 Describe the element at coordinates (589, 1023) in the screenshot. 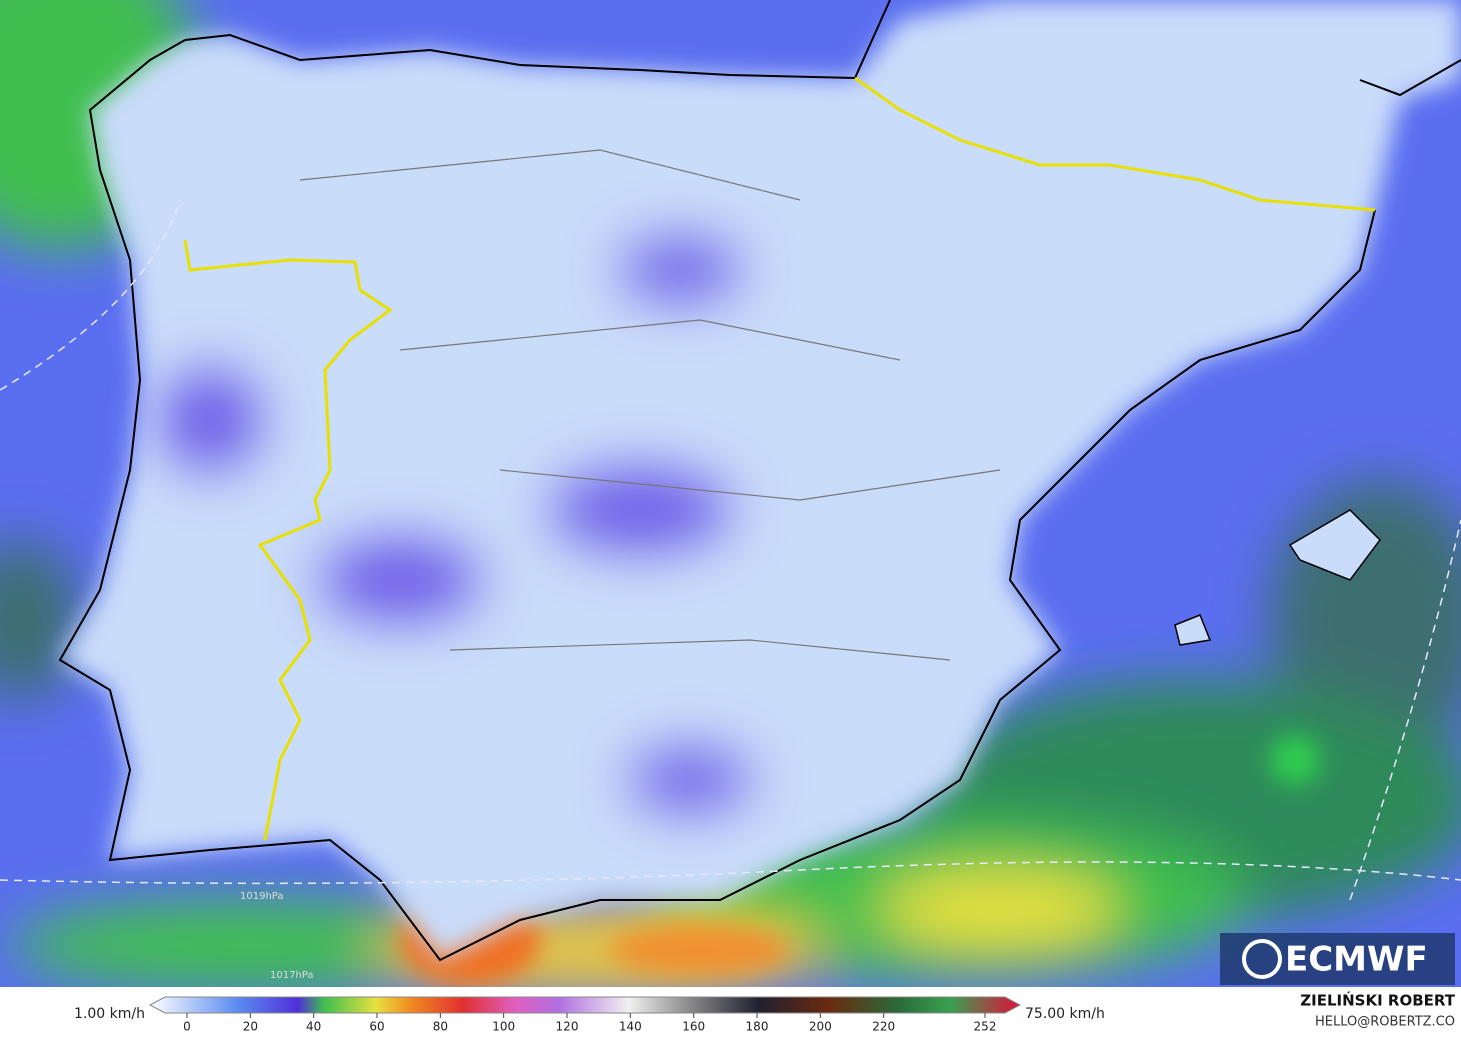

I see `colorbar-ticks: 0 20 40 60 80 100 120 140 160 180 200 220 252` at that location.